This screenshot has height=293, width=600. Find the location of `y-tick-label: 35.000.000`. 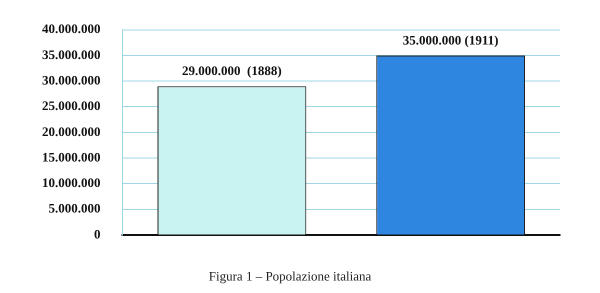

y-tick-label: 35.000.000 is located at coordinates (71, 54).